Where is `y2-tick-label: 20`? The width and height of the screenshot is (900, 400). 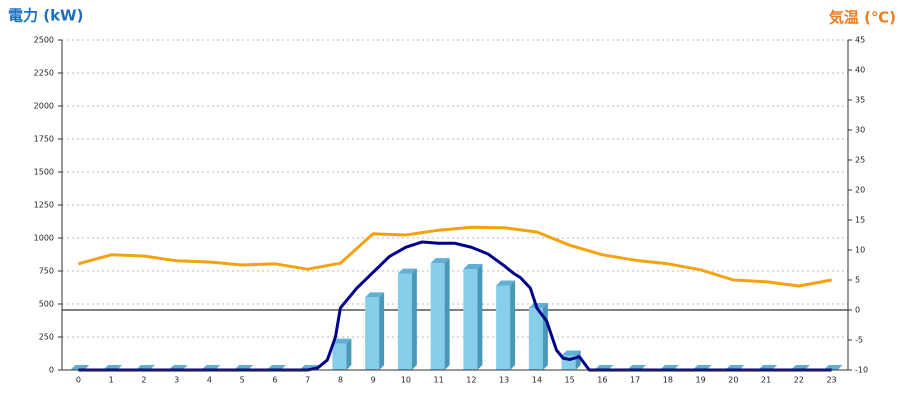 y2-tick-label: 20 is located at coordinates (860, 190).